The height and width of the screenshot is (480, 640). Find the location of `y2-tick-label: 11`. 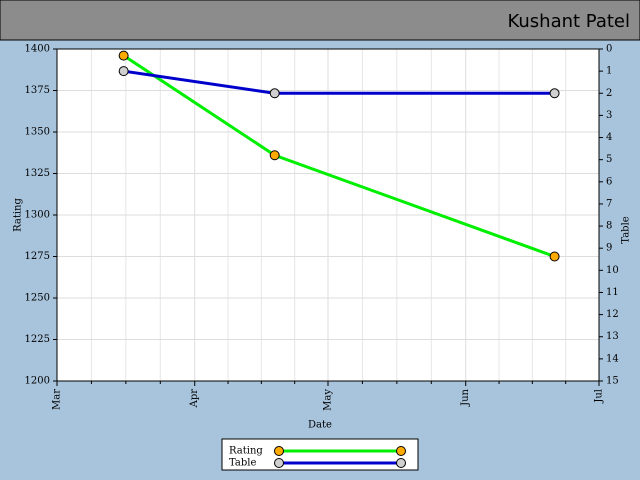

y2-tick-label: 11 is located at coordinates (612, 292).